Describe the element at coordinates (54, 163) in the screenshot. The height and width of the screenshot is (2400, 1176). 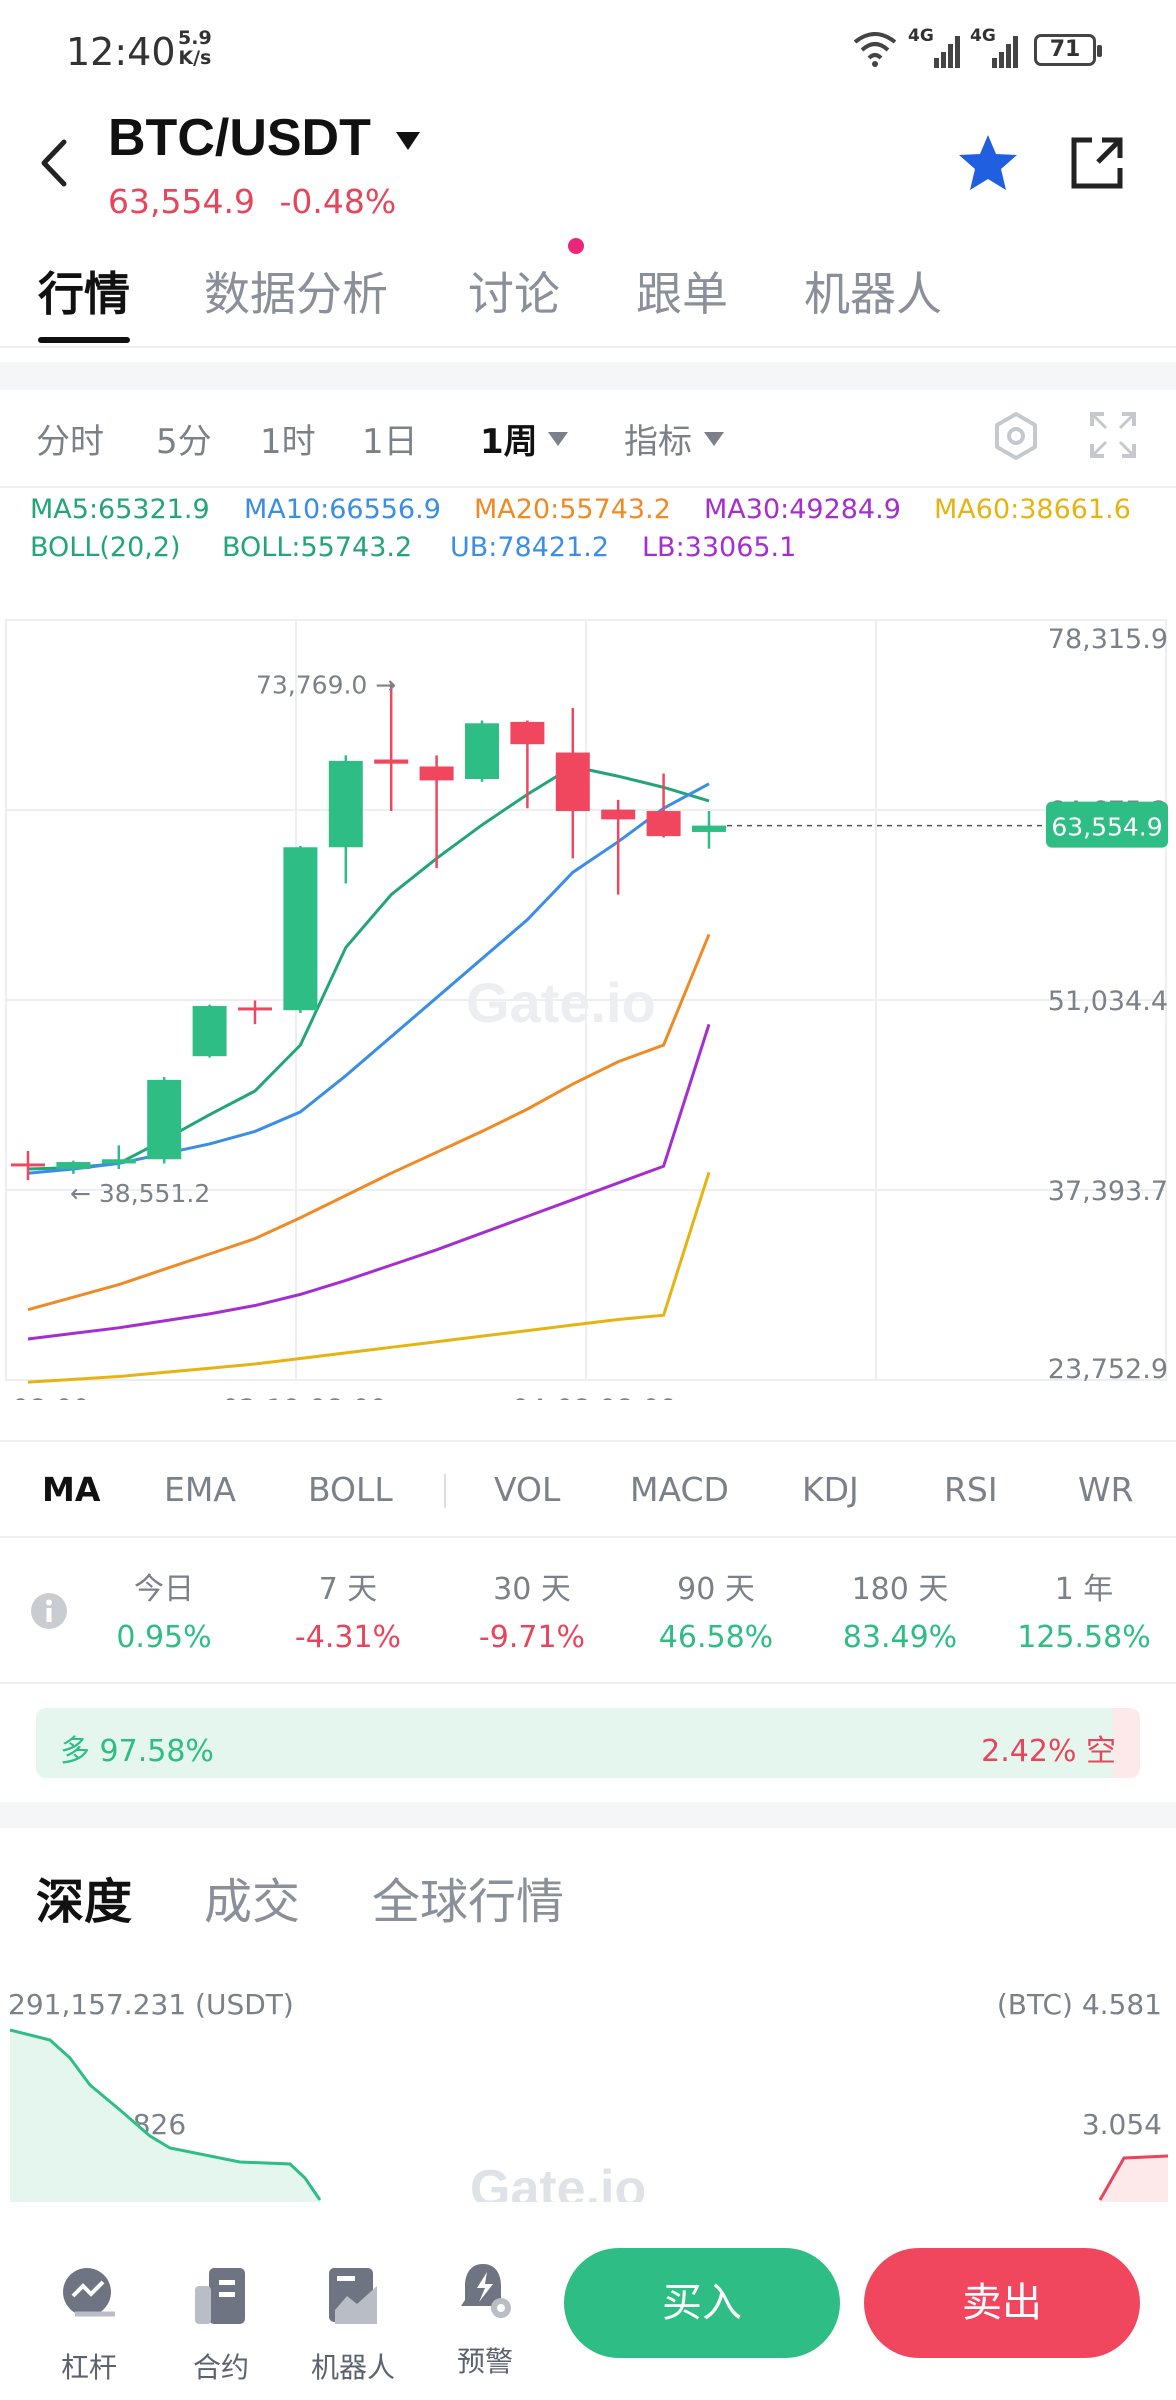
I see `back-arrow-icon` at that location.